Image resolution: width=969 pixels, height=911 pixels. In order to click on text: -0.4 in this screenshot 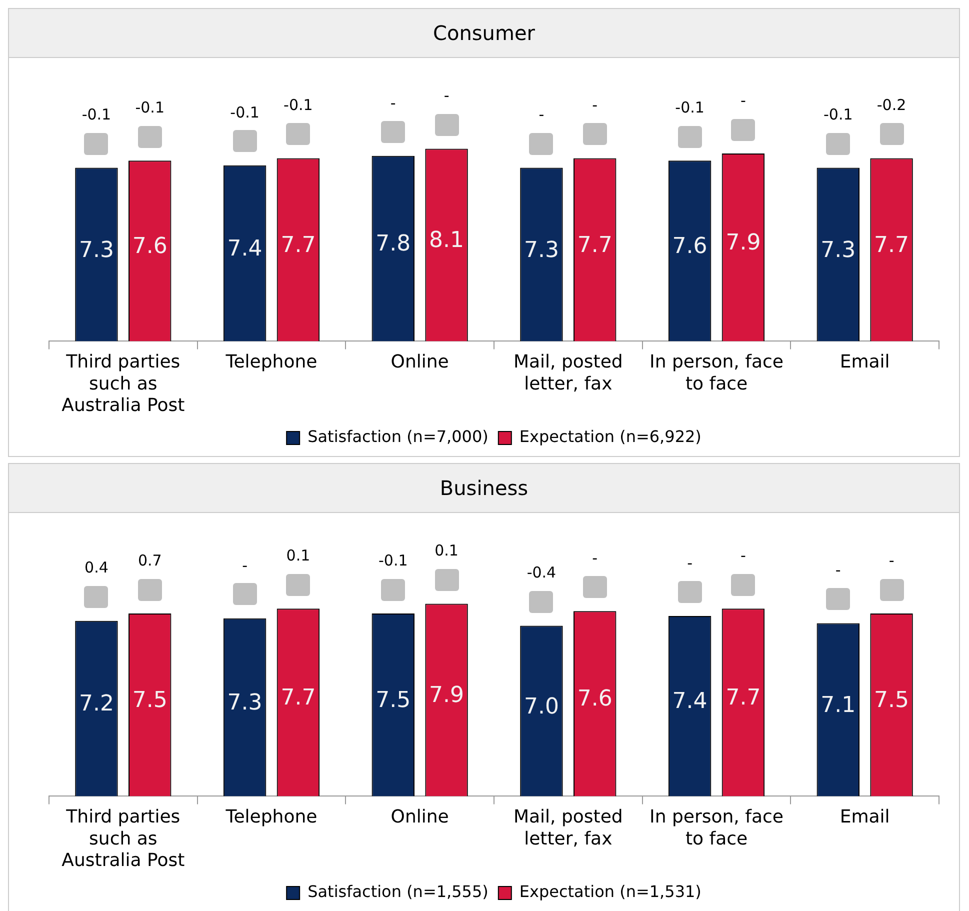, I will do `click(541, 573)`.